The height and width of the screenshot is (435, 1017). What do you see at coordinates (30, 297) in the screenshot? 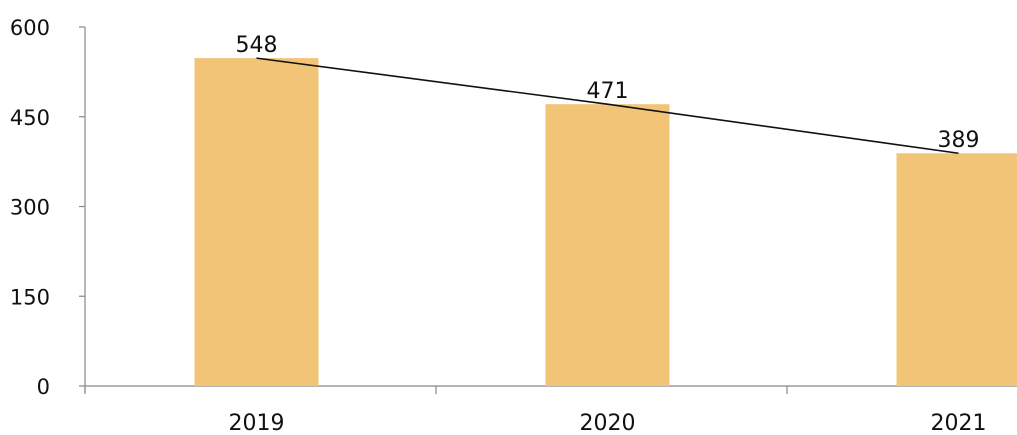
I see `y-tick-label: 150` at bounding box center [30, 297].